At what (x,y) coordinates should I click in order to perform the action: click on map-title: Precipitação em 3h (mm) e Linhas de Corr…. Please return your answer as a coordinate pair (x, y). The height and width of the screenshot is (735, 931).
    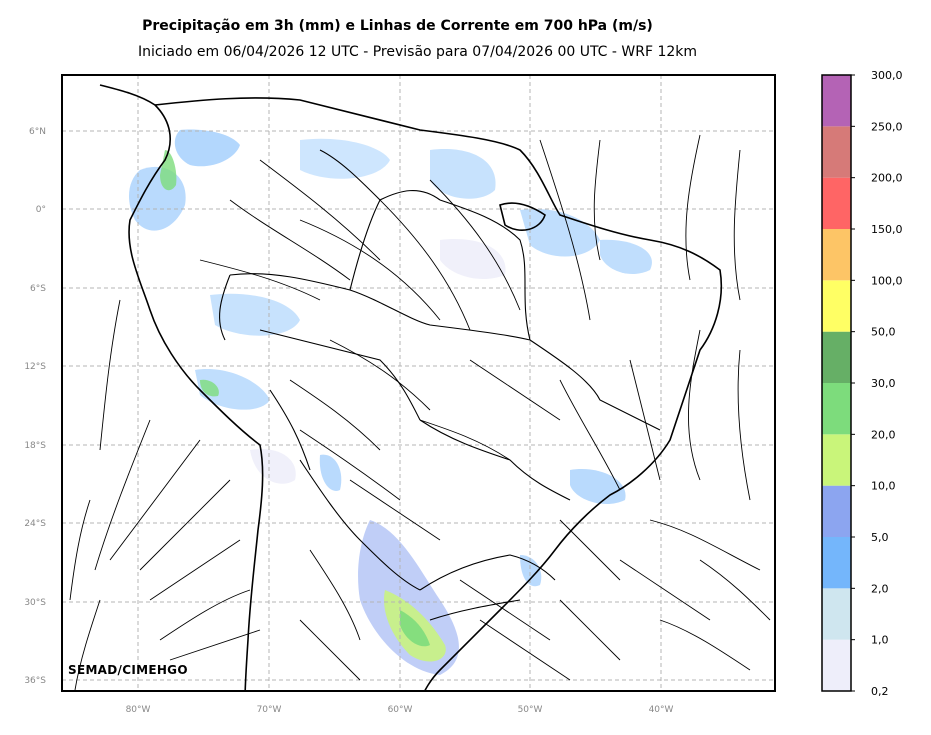
    Looking at the image, I should click on (397, 26).